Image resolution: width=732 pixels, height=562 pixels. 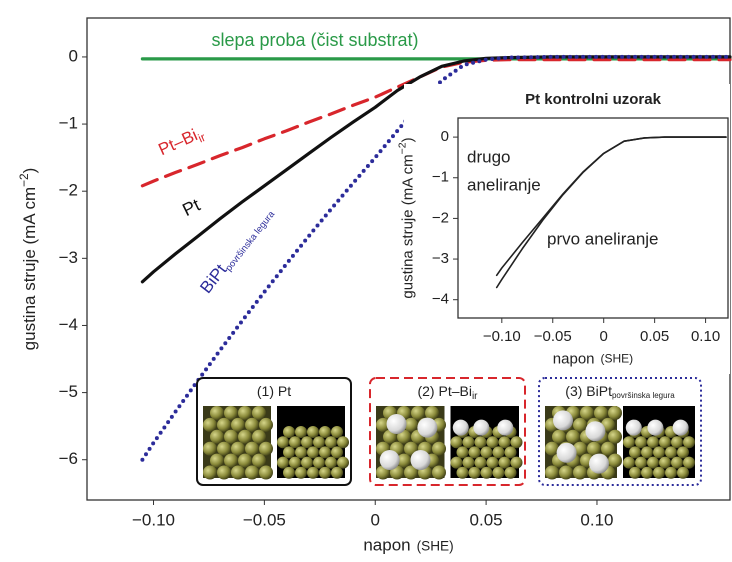 What do you see at coordinates (617, 359) in the screenshot?
I see `x-axis-label-unit: (SHE)` at bounding box center [617, 359].